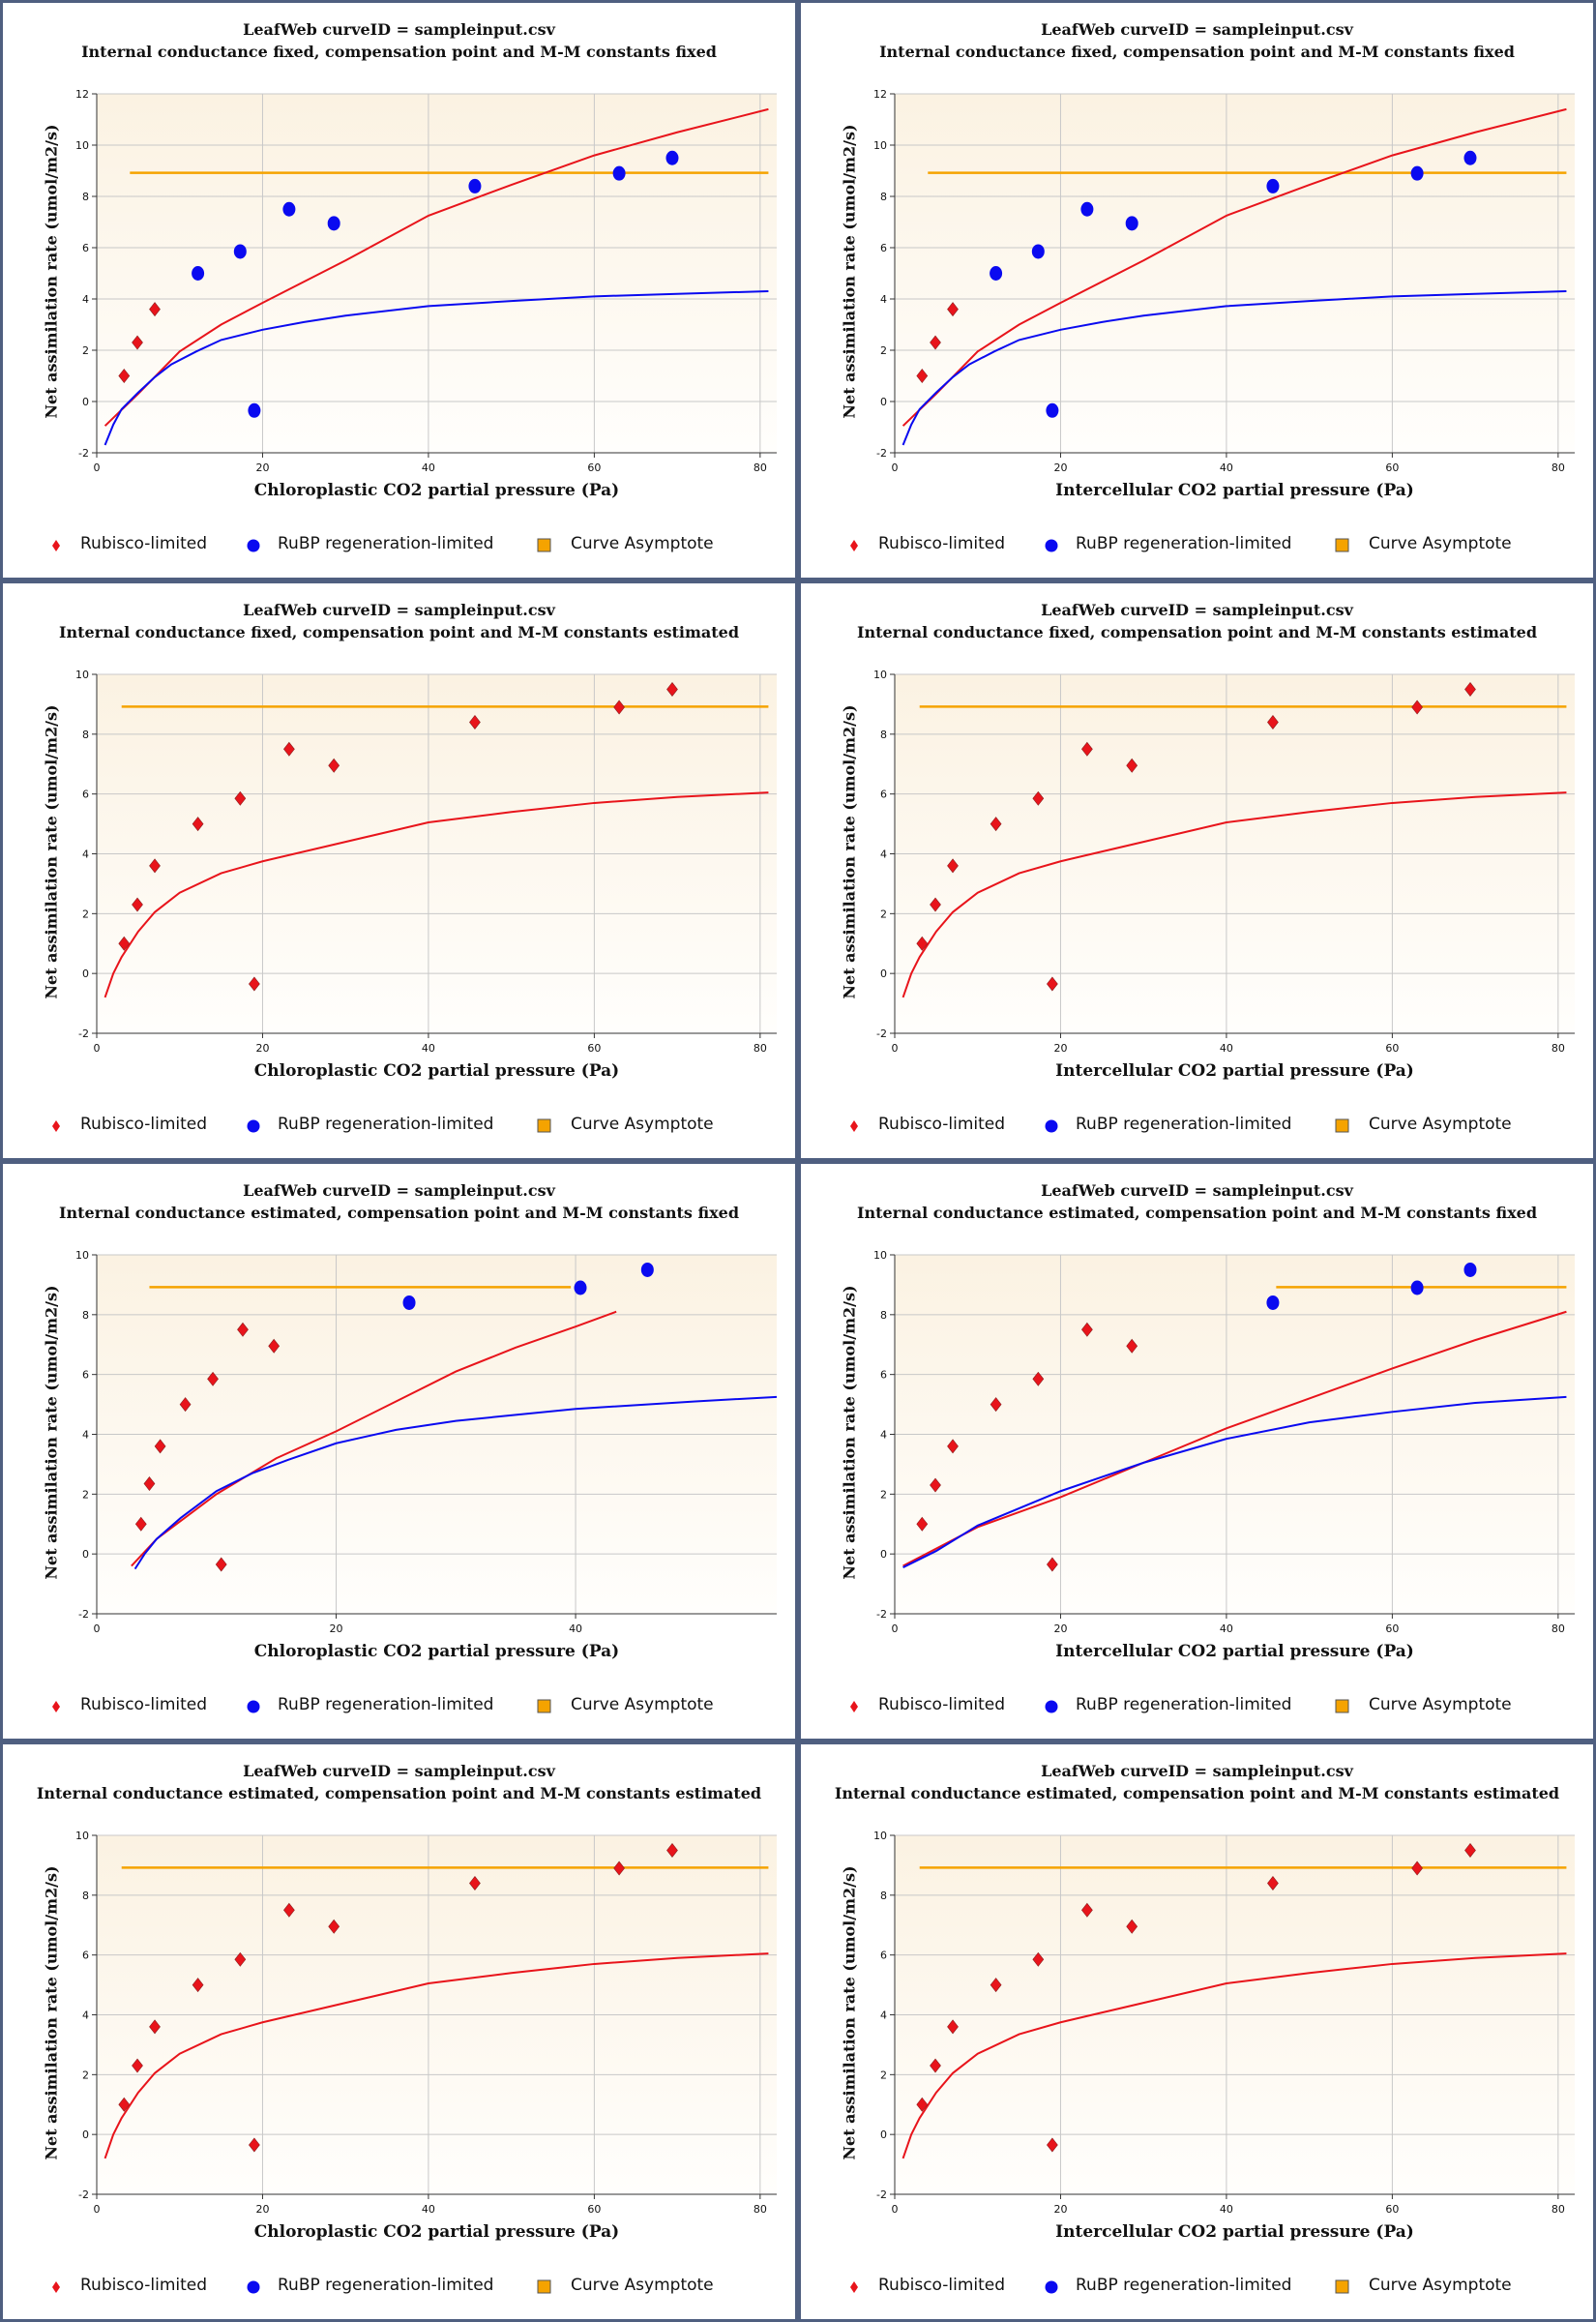 The width and height of the screenshot is (1596, 2322). Describe the element at coordinates (1558, 467) in the screenshot. I see `x-tick-label: 80` at that location.